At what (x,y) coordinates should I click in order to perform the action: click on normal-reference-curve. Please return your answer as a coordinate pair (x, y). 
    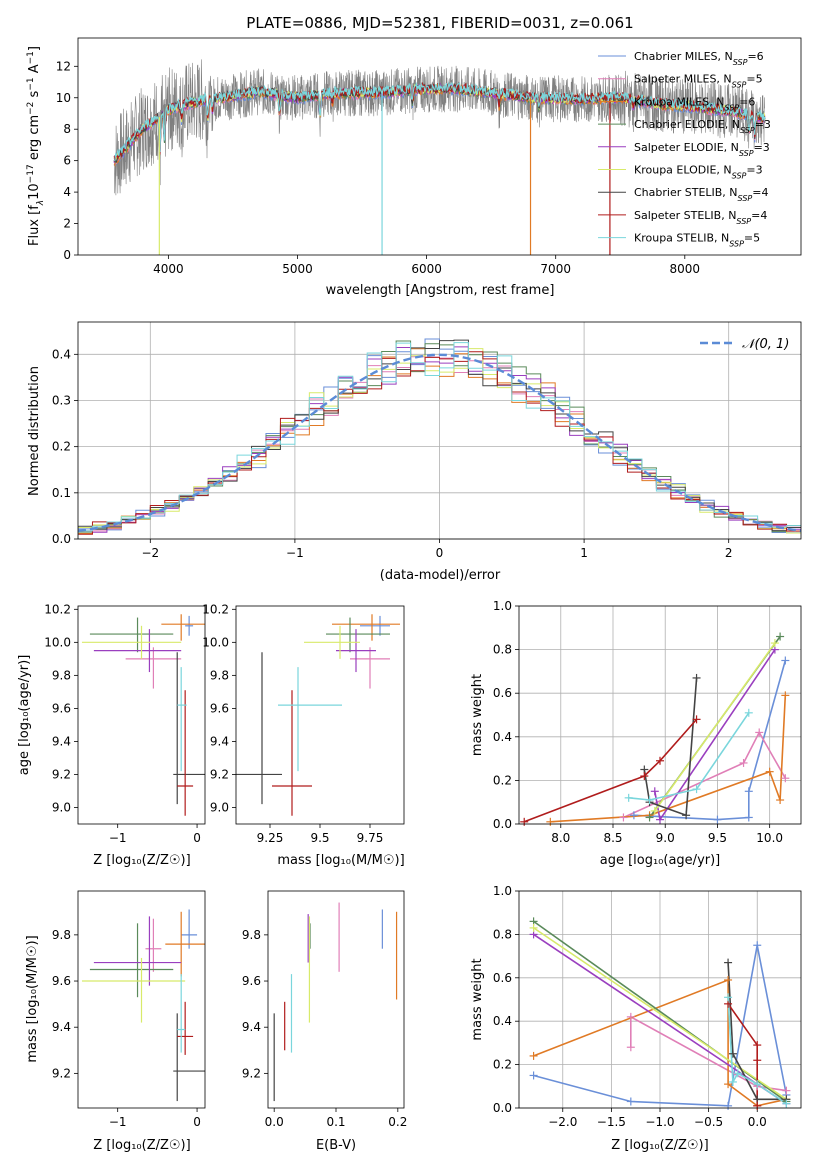
    Looking at the image, I should click on (439, 443).